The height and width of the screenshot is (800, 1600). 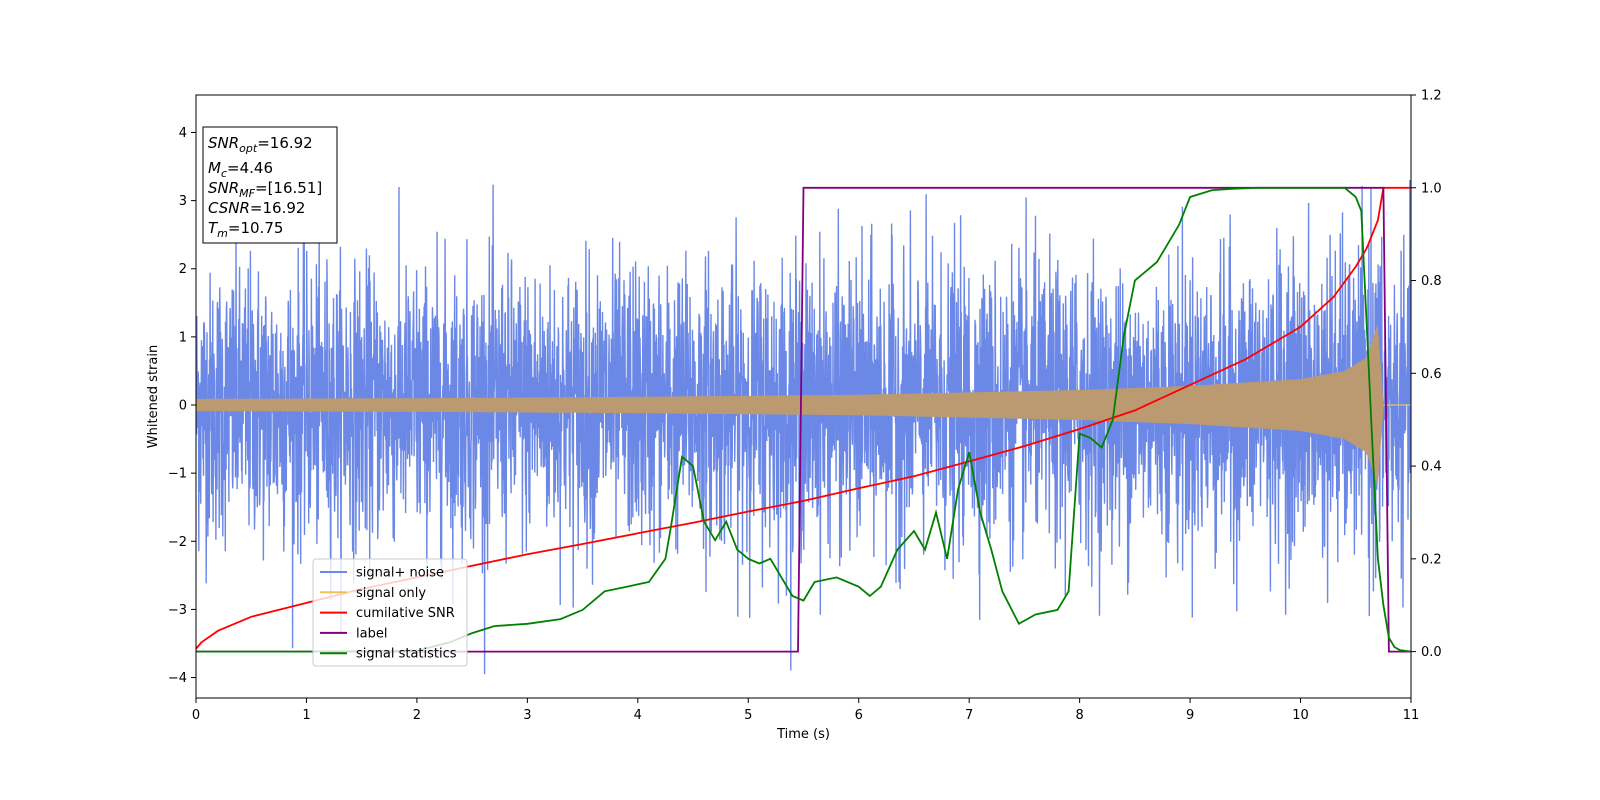 I want to click on x-tick-label: 11, so click(x=1411, y=715).